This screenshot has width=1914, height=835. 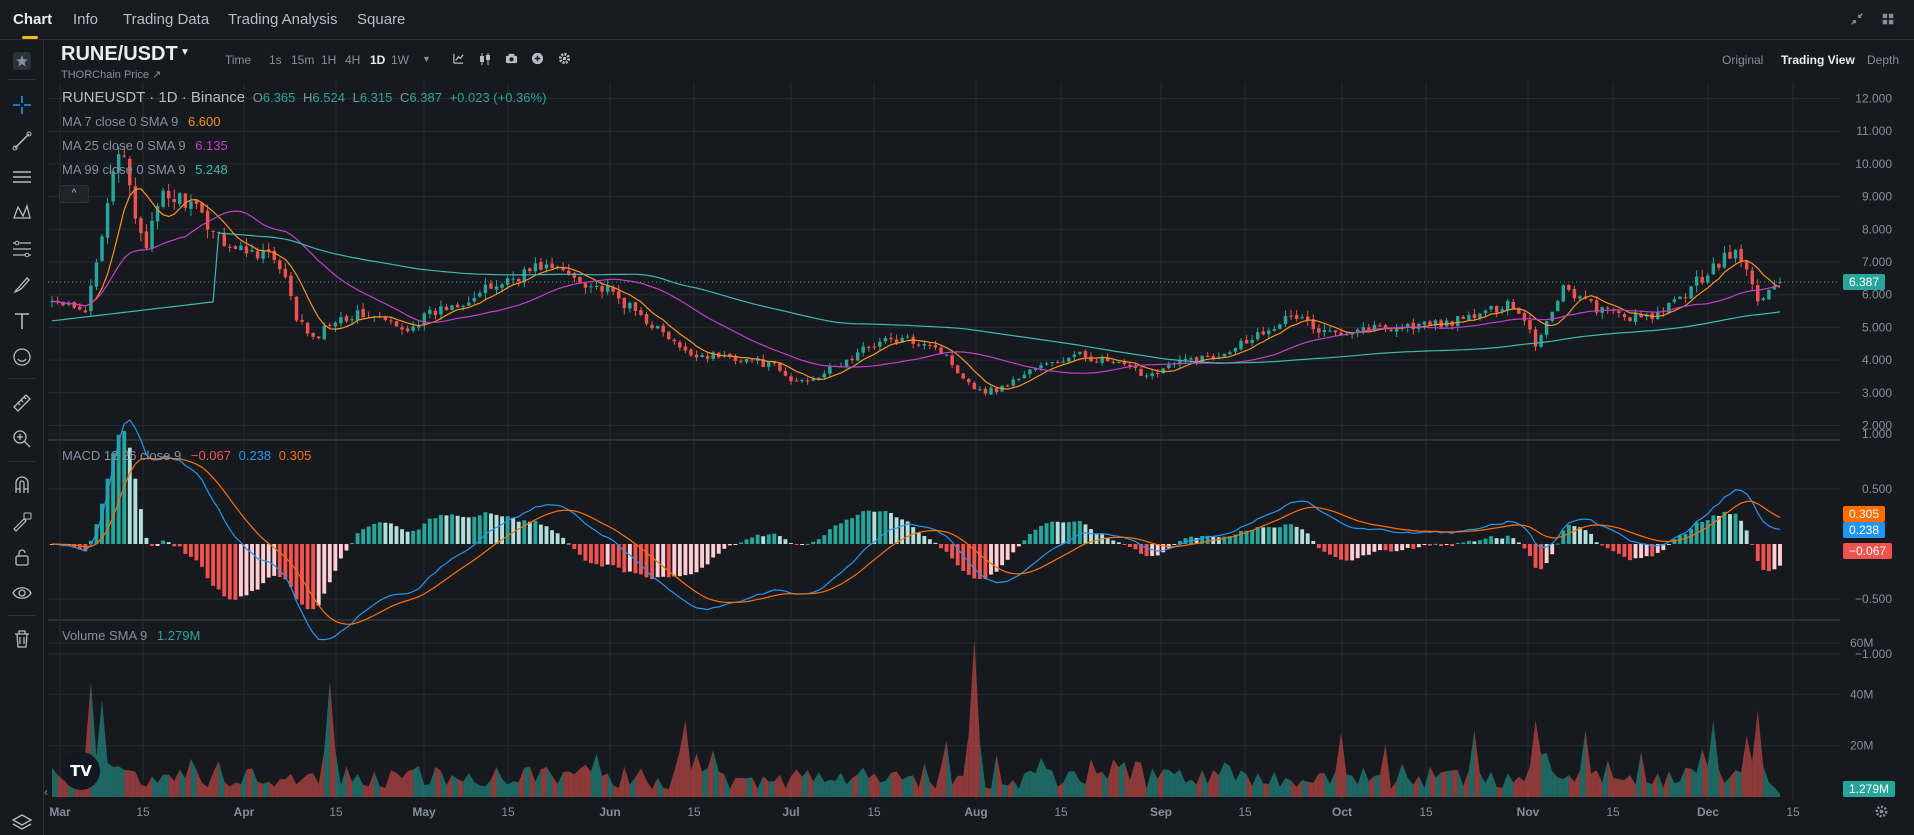 What do you see at coordinates (381, 19) in the screenshot?
I see `tab-square: Square` at bounding box center [381, 19].